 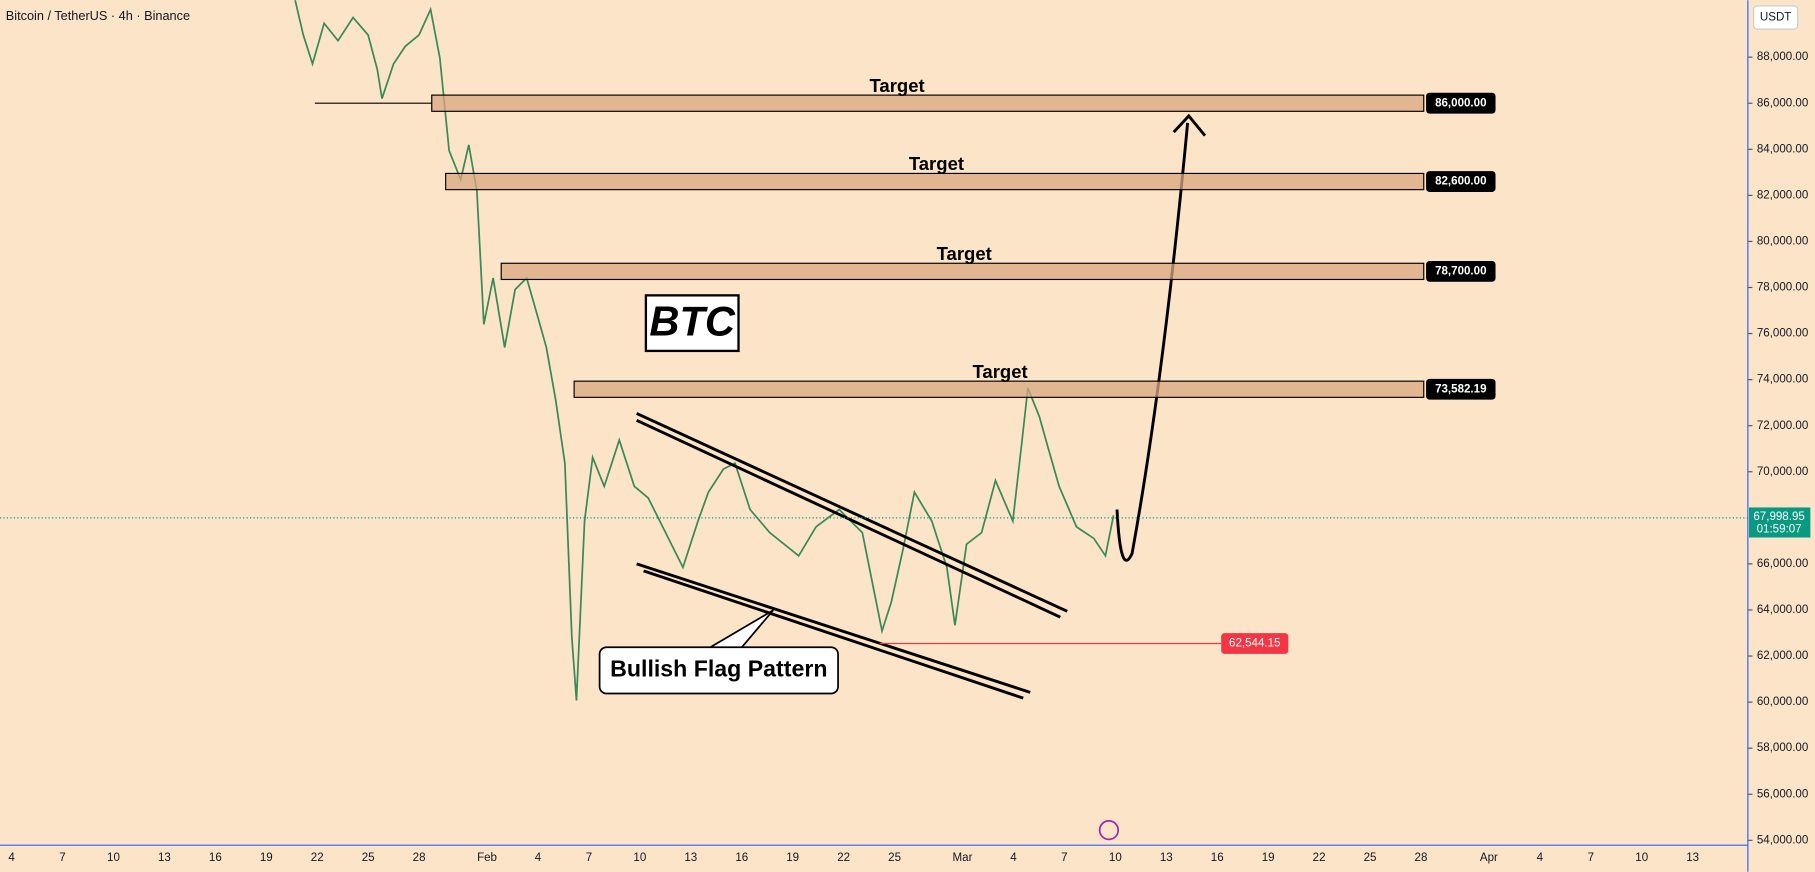 I want to click on price-tag-label: 86,000.00, so click(x=1460, y=103).